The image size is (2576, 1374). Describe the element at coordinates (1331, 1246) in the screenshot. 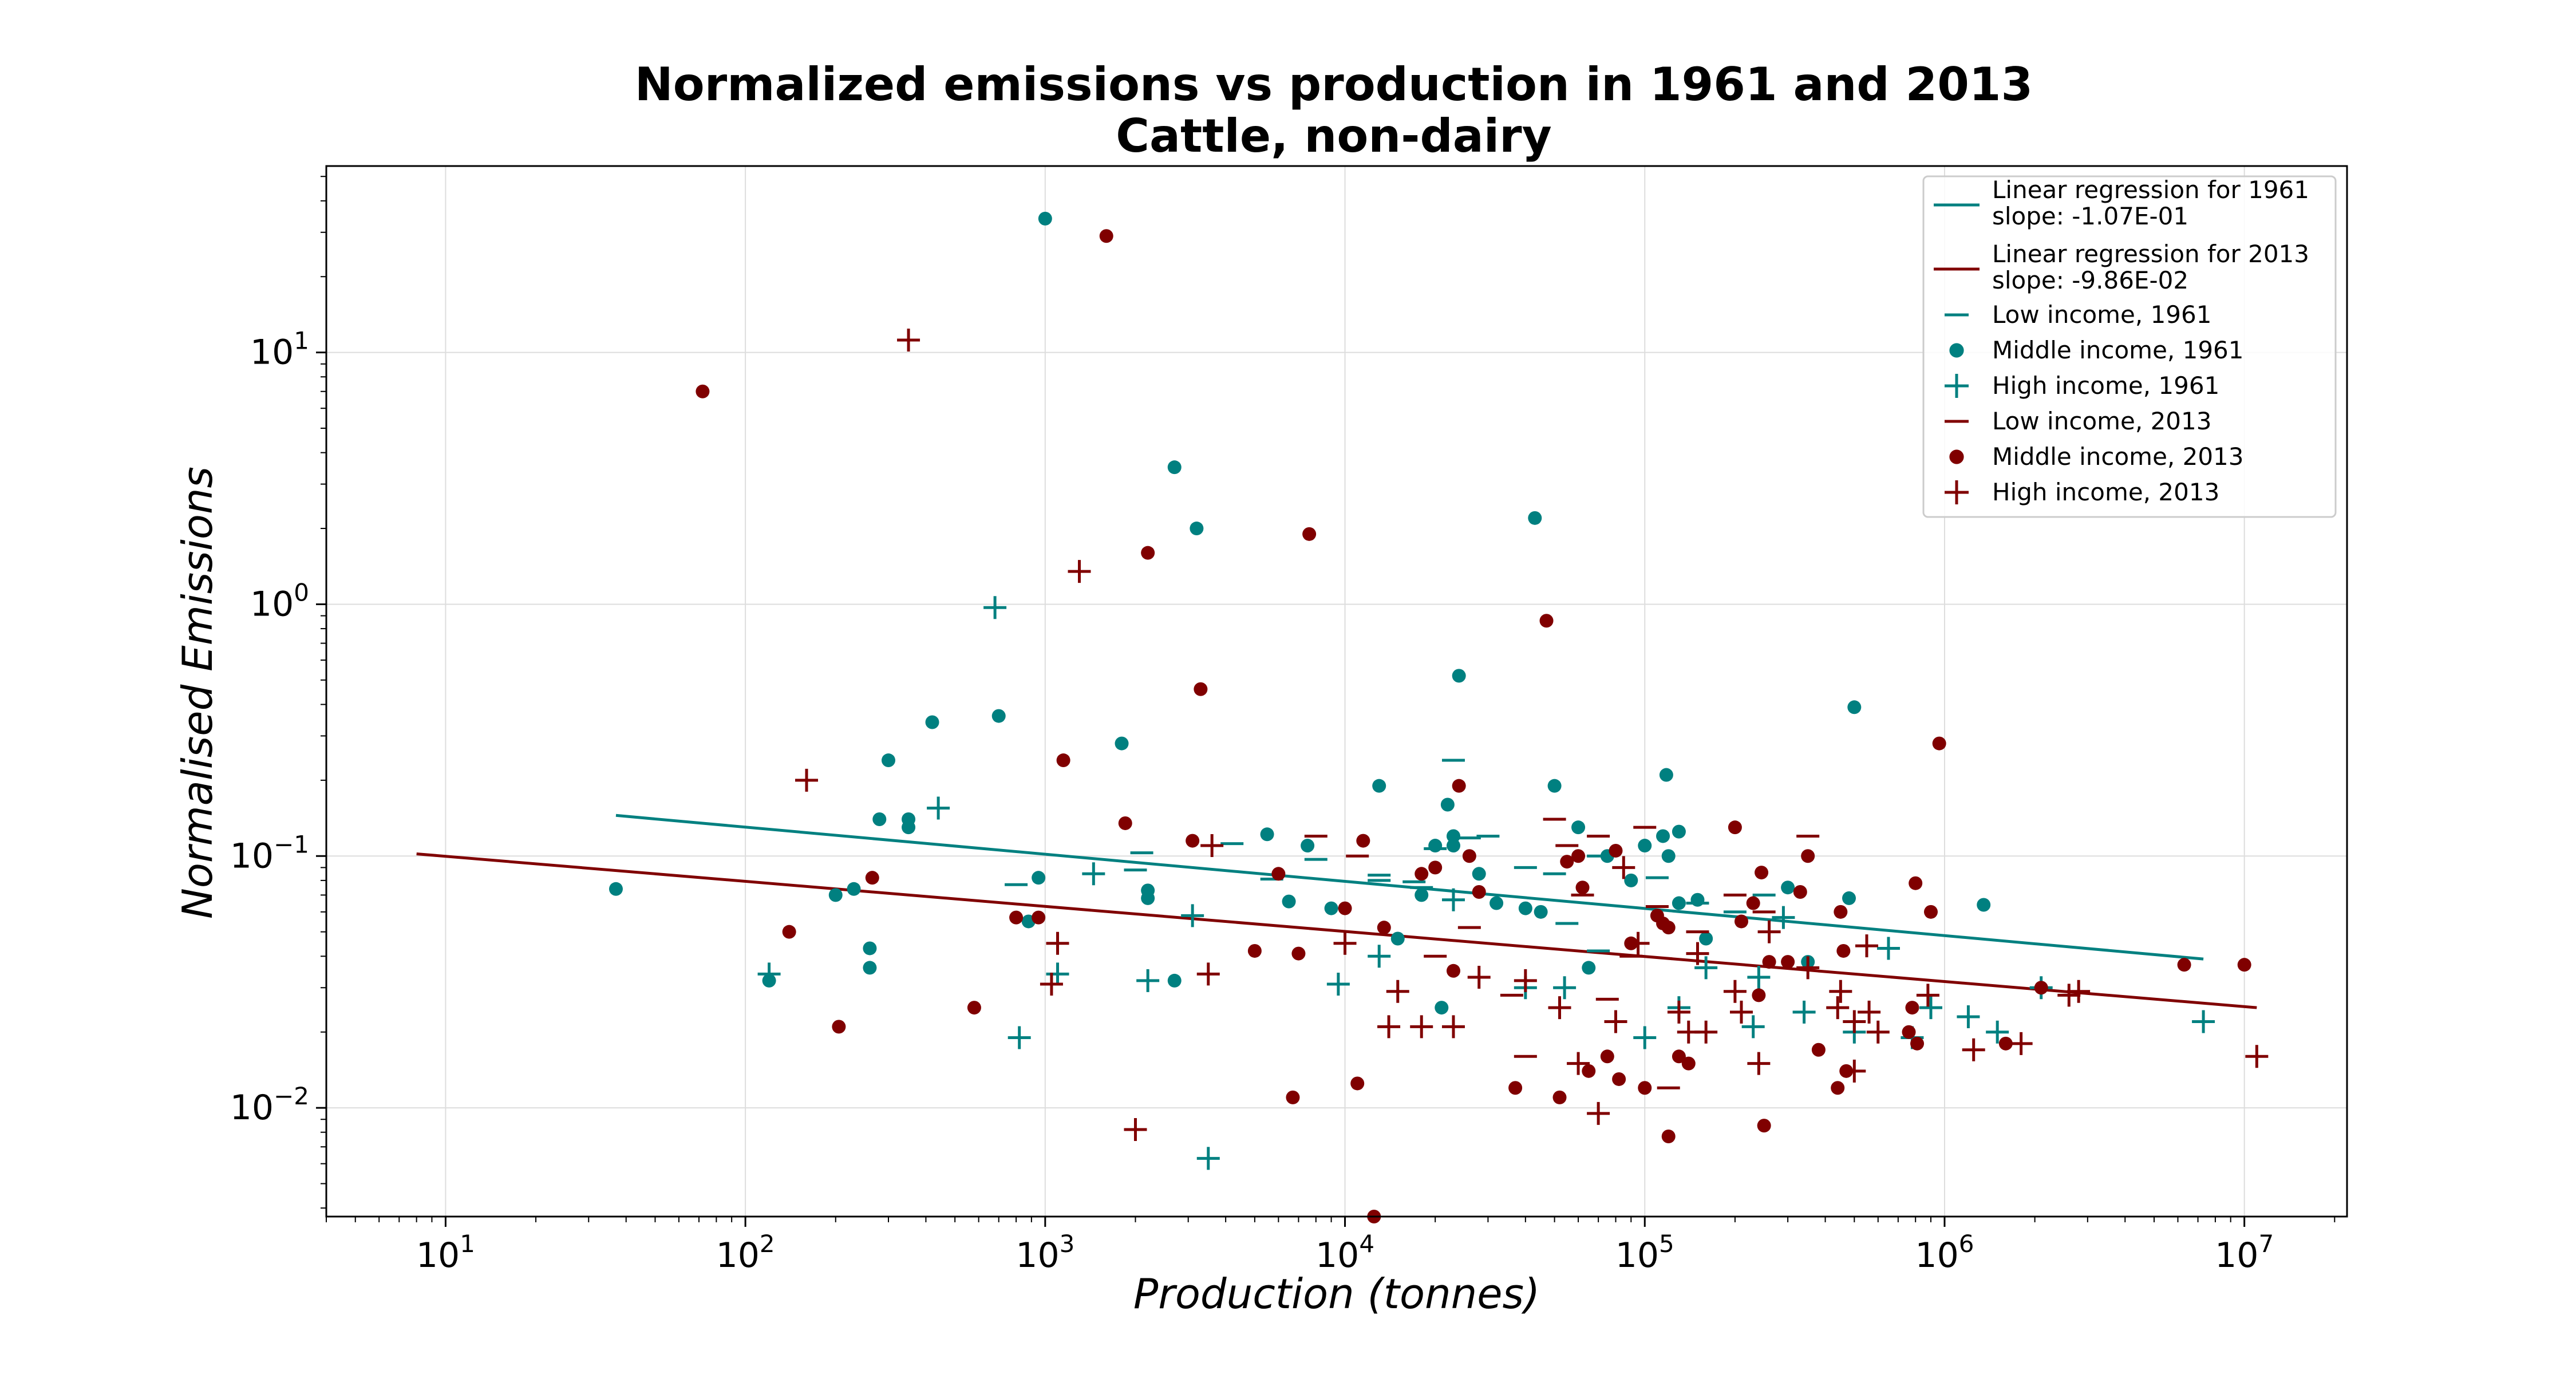

I see `x-axis-ticks: 10¹ 10² 10³ 10⁴ 10⁵ 10⁶ 10⁷` at that location.